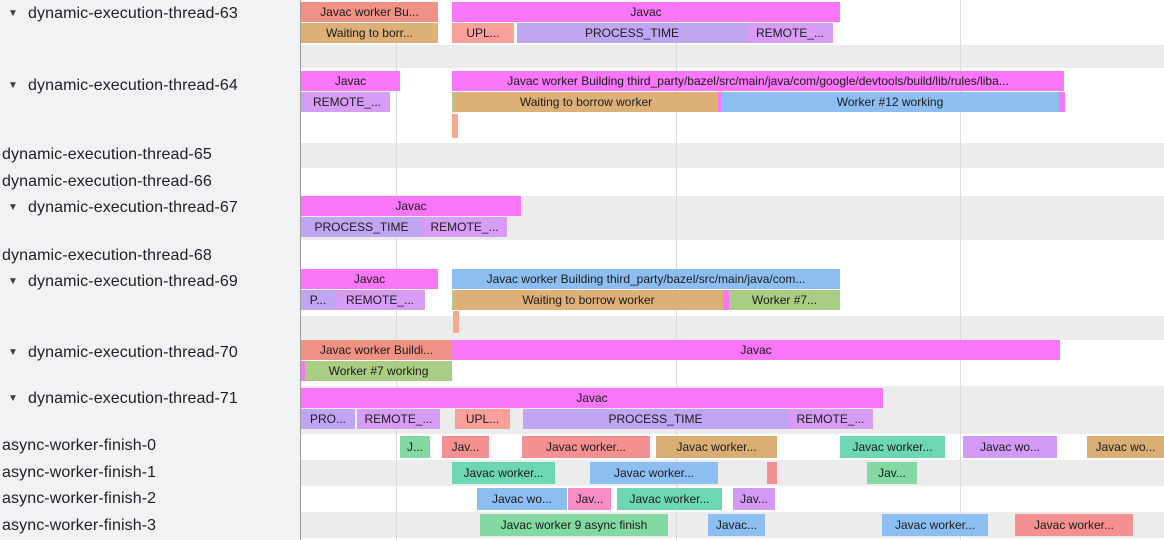  I want to click on thread-label: dynamic-execution-thread-70, so click(133, 352).